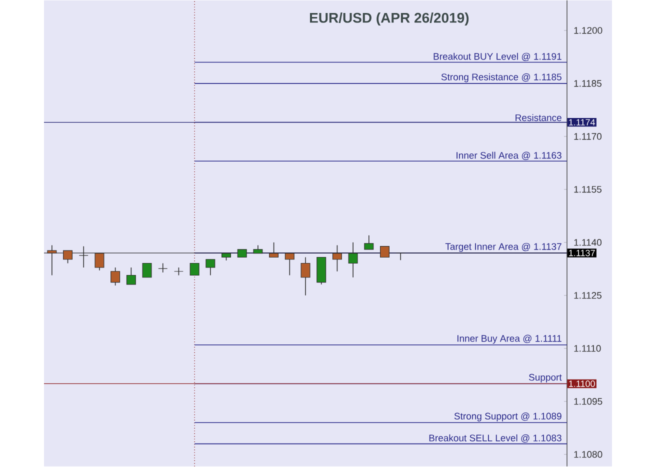  I want to click on ref-line-label: 1.1174, so click(582, 122).